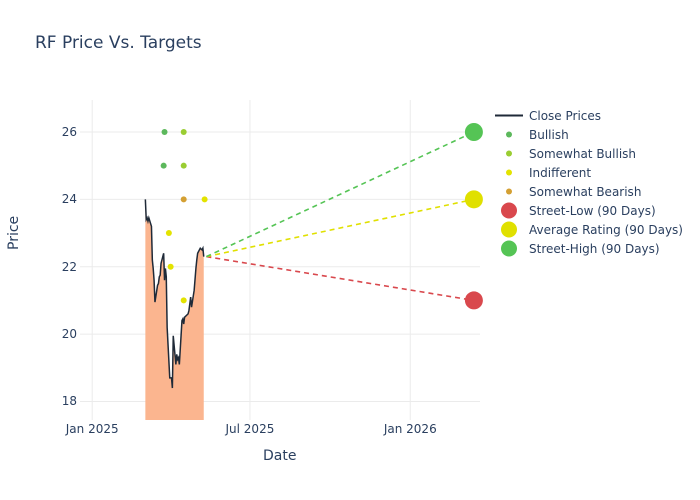 This screenshot has height=500, width=700. I want to click on legend-item: Indifferent, so click(588, 172).